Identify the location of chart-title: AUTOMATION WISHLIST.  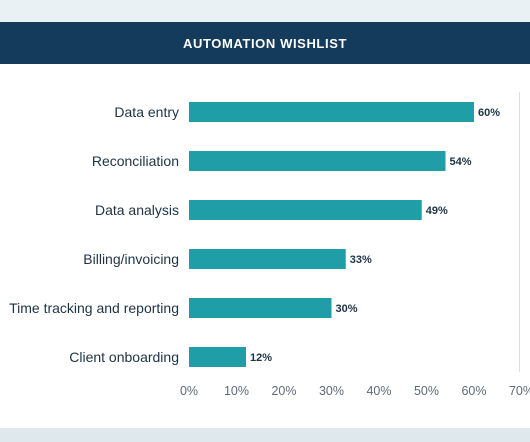
(265, 43).